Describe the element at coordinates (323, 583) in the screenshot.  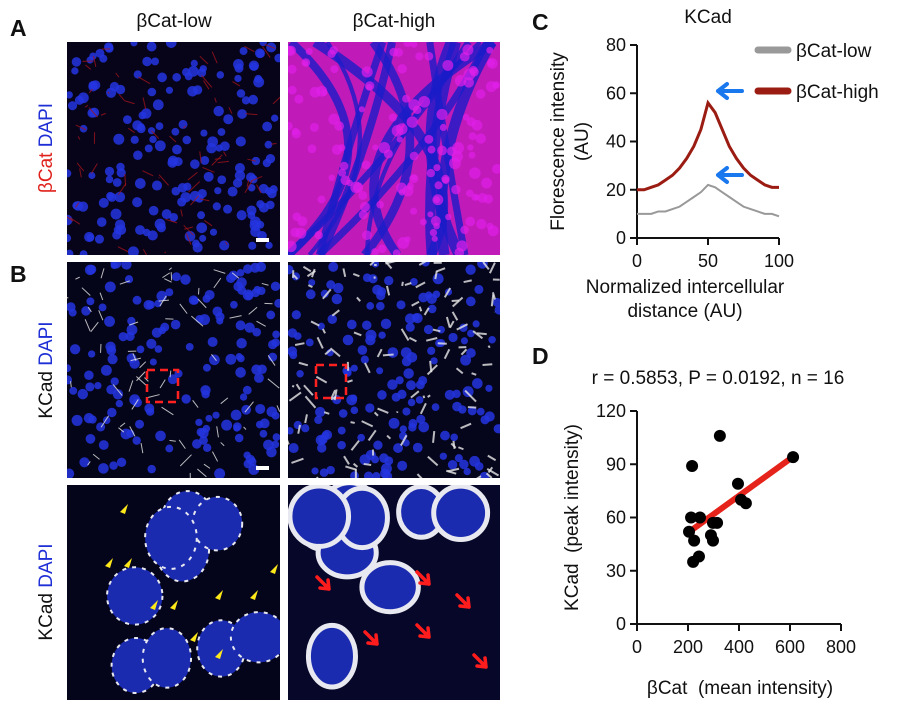
I see `arrow` at that location.